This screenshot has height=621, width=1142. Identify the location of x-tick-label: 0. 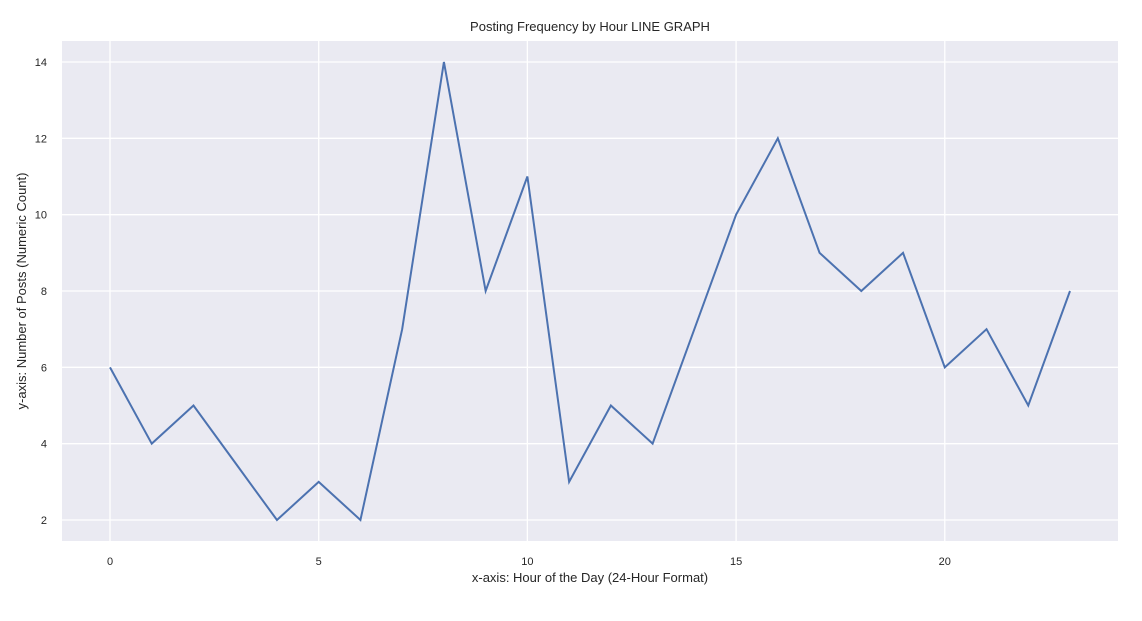
(110, 562).